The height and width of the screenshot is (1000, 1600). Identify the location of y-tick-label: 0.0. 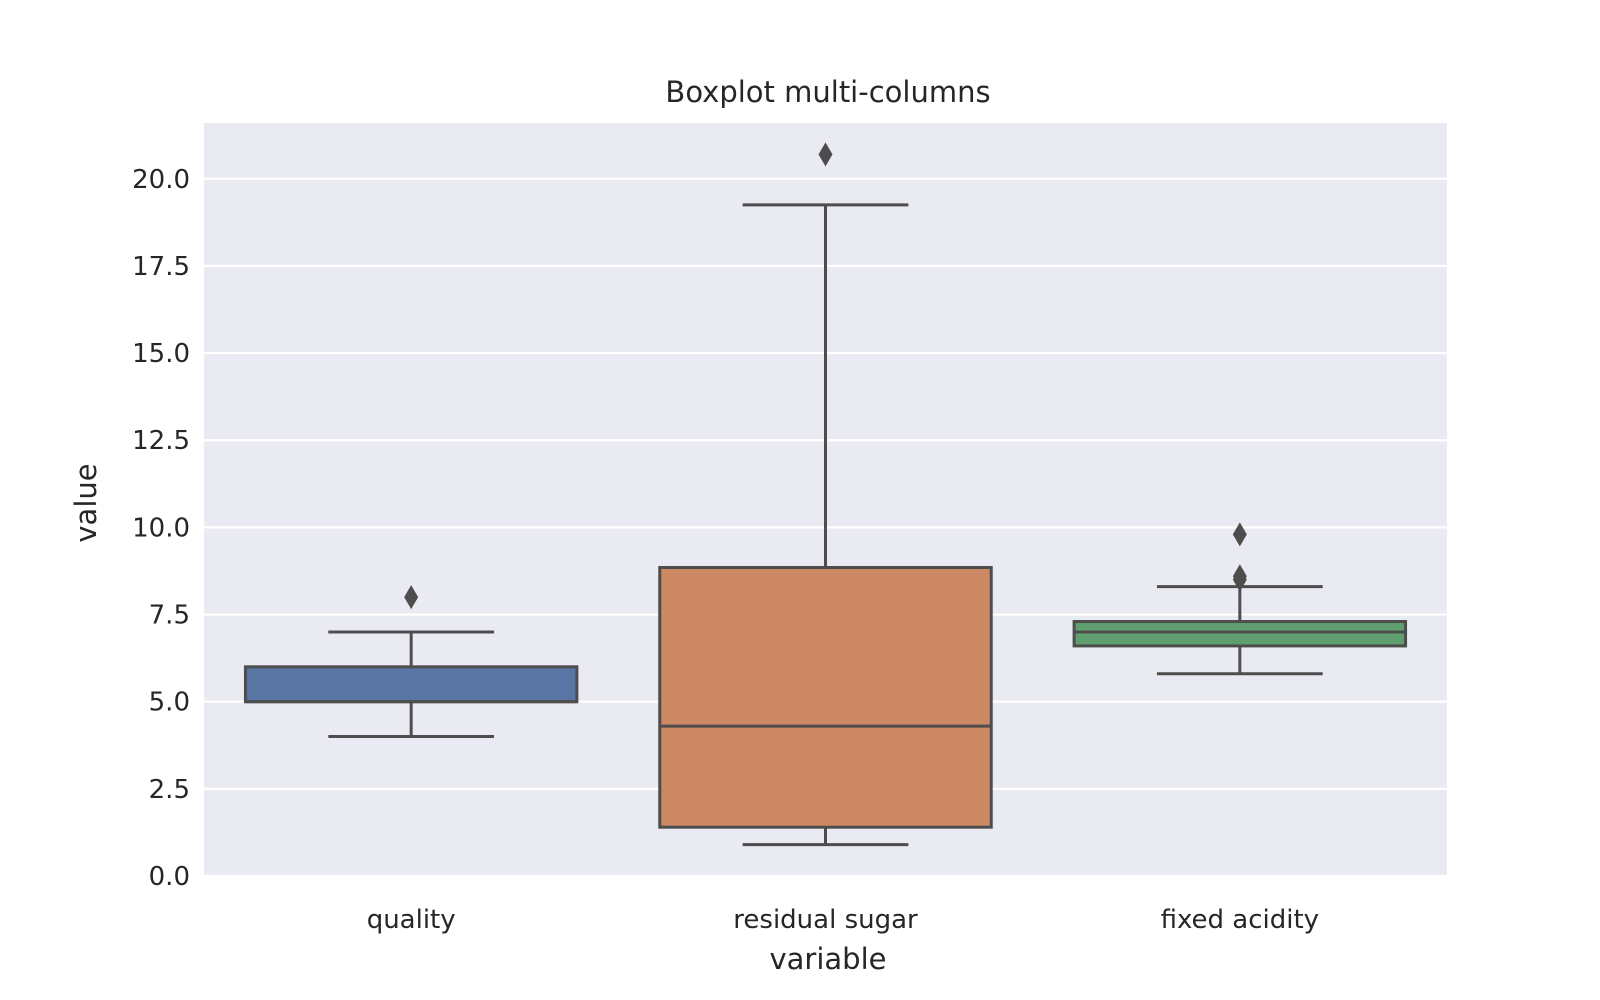
(169, 877).